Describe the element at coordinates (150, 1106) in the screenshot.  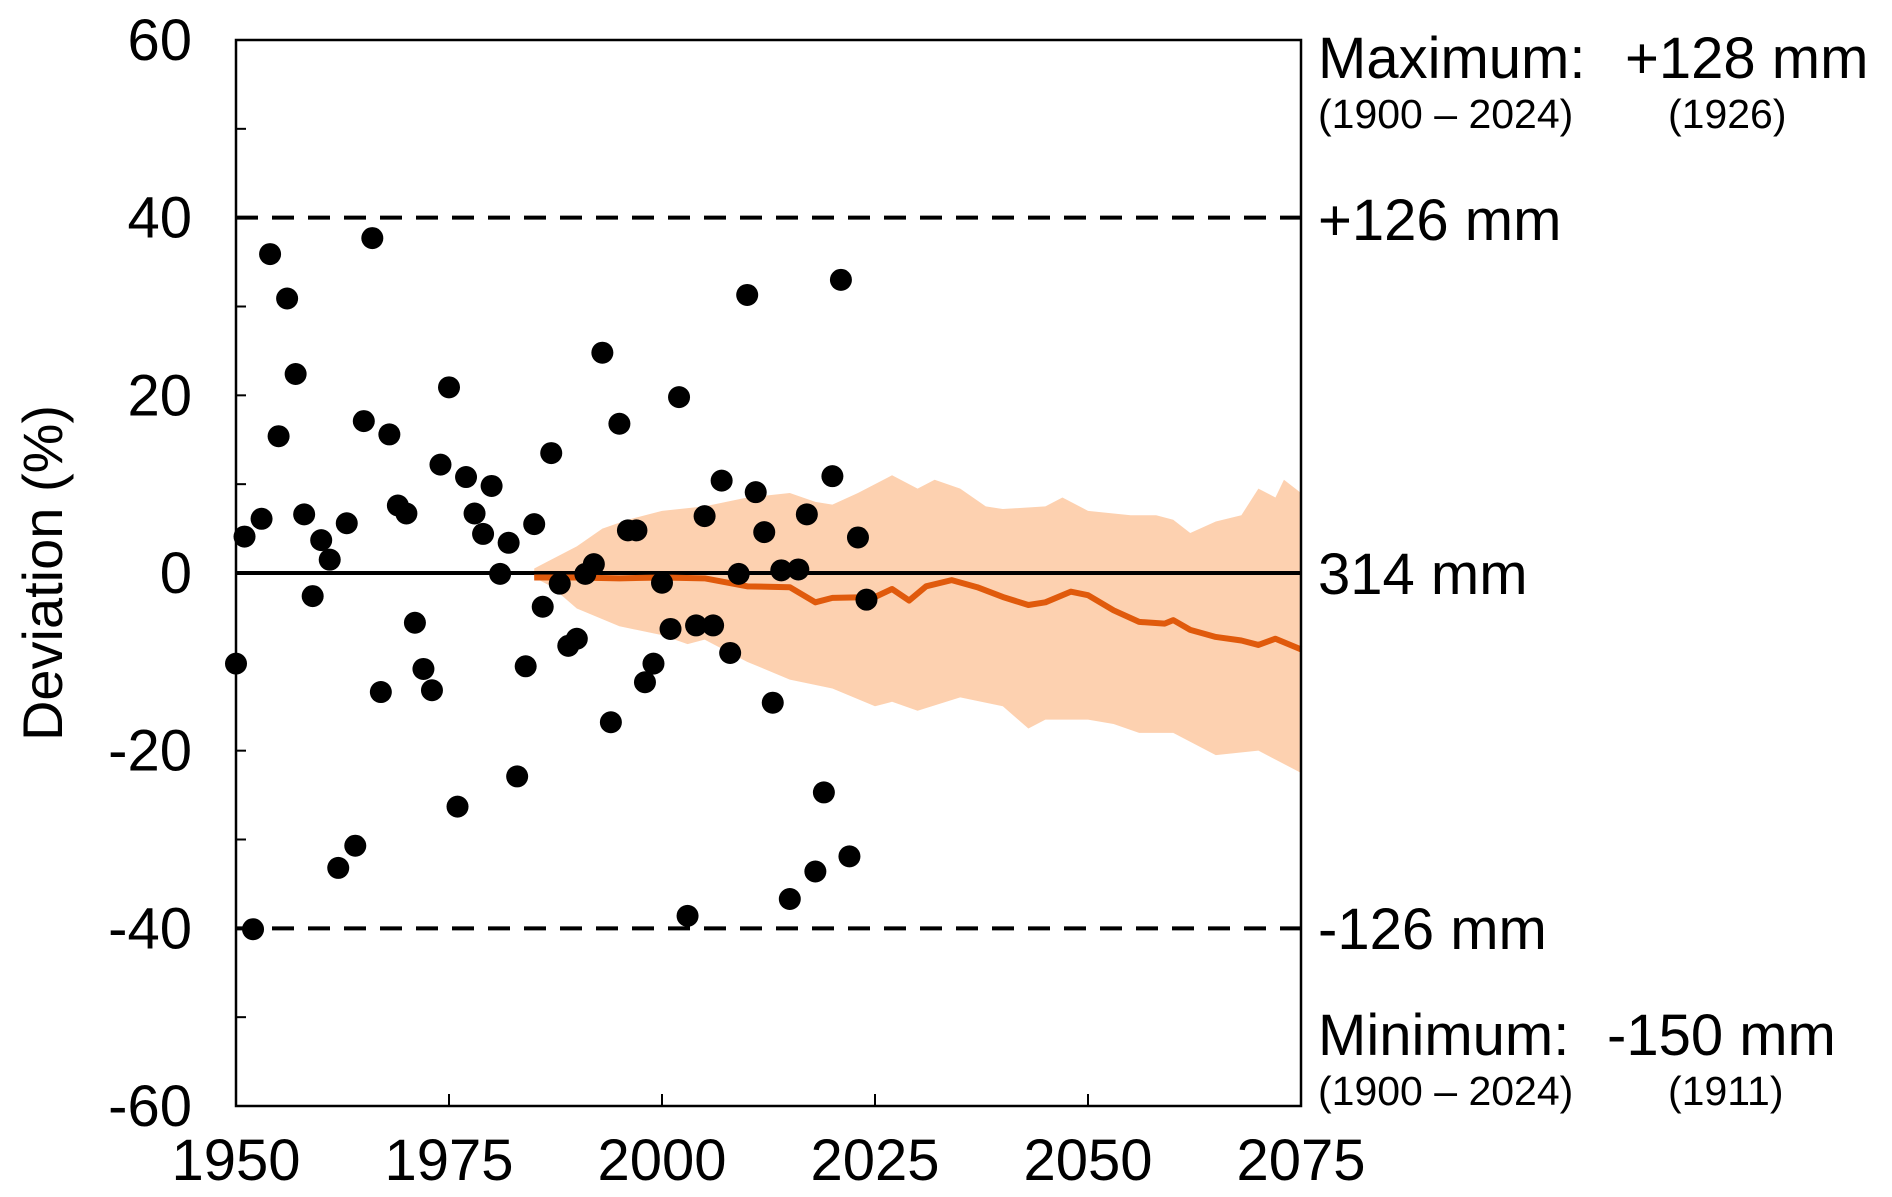
I see `y-tick-label: -60` at that location.